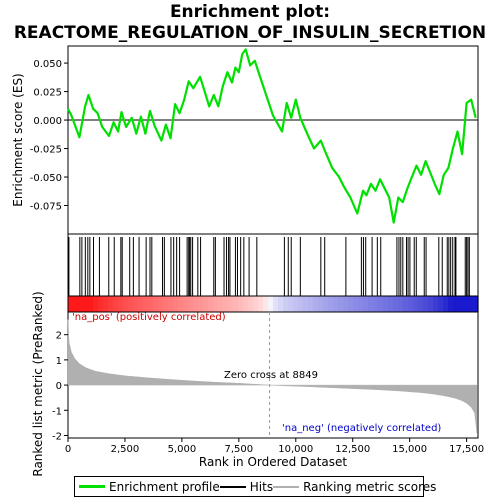 Image resolution: width=500 pixels, height=500 pixels. Describe the element at coordinates (274, 446) in the screenshot. I see `rank-x-axis: 0 2,500 5,000 7,500 10,000 12,500 15,000 17,500` at that location.